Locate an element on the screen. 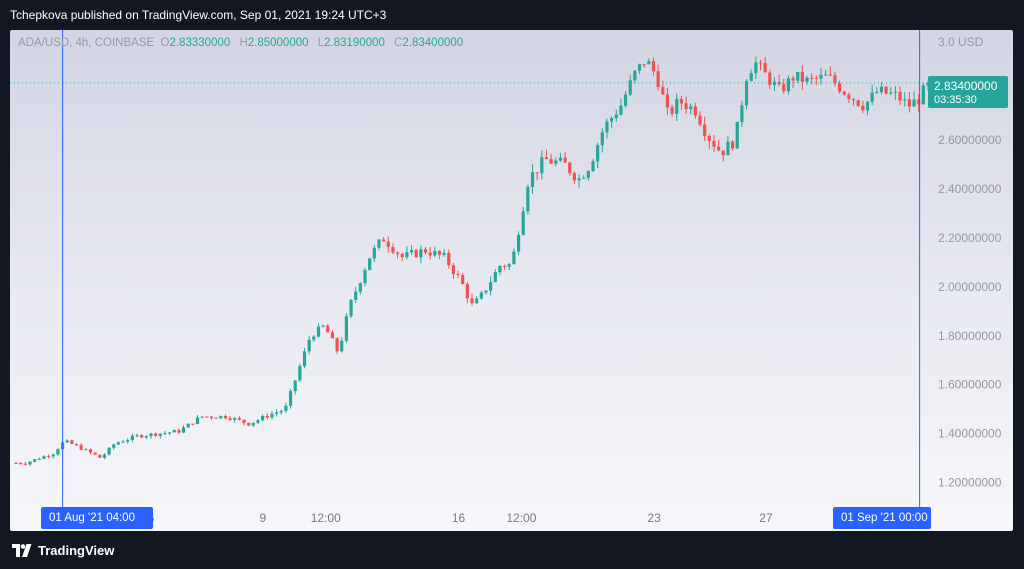  current-price-value: 2.83400000 is located at coordinates (966, 86).